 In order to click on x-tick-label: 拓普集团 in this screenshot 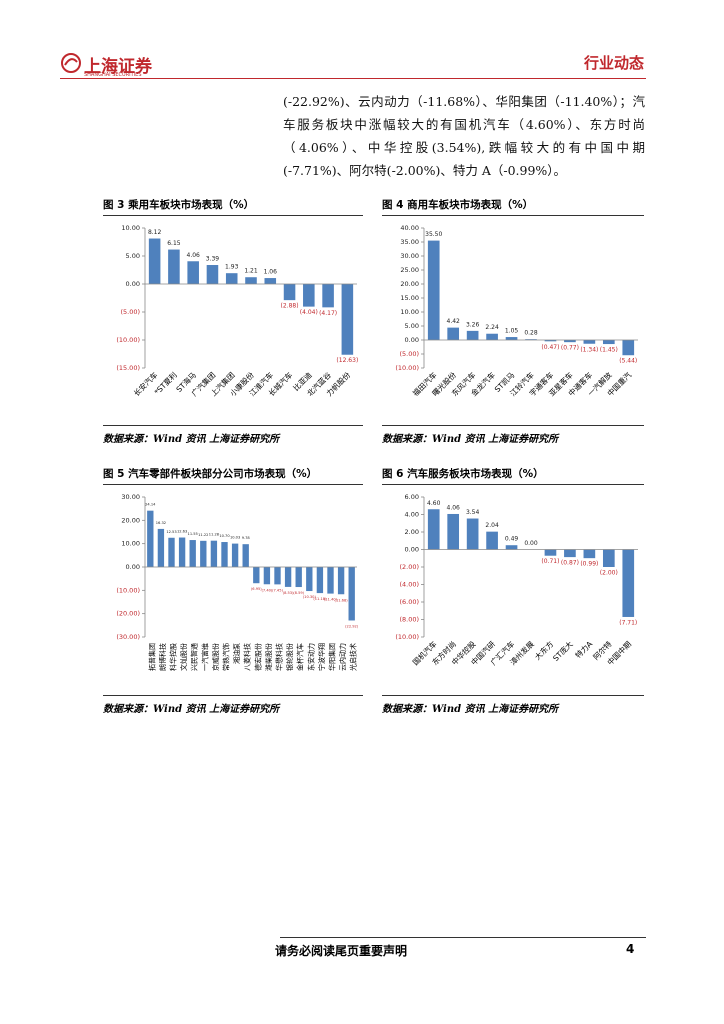, I will do `click(151, 657)`.